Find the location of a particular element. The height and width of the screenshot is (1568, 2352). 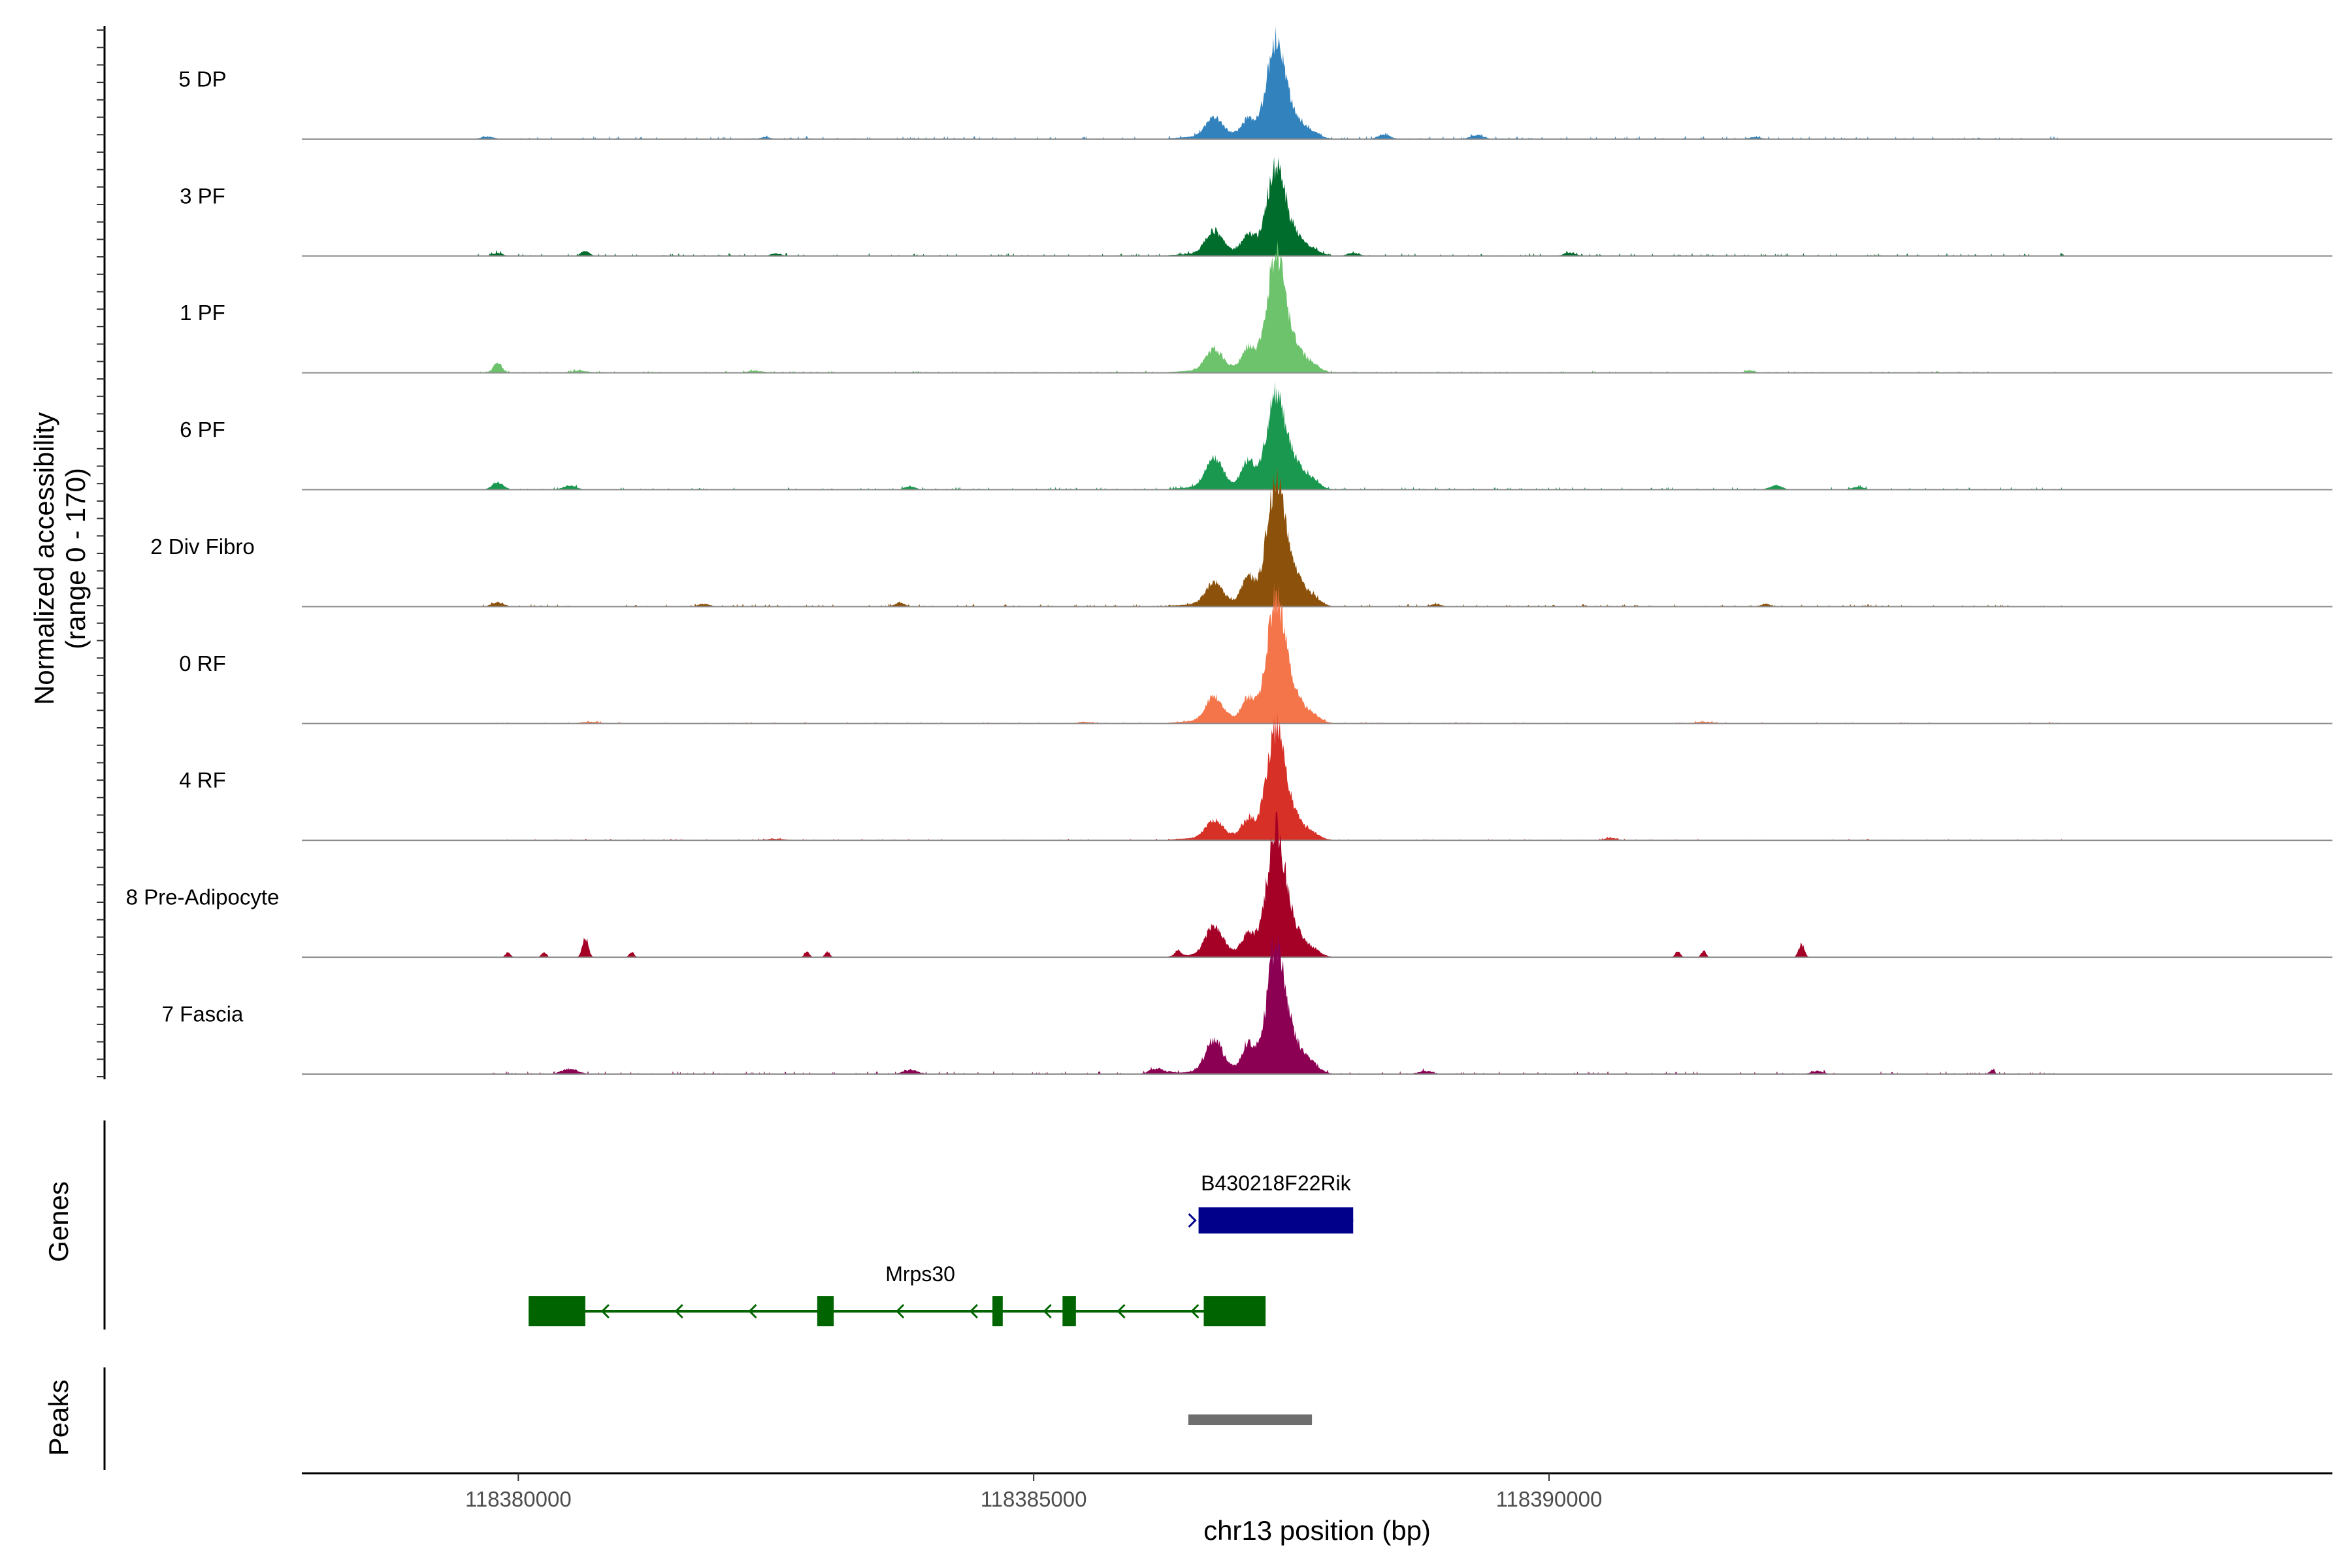

track-8-pre-adipocyte: 8 Pre-Adipocyte is located at coordinates (1229, 884).